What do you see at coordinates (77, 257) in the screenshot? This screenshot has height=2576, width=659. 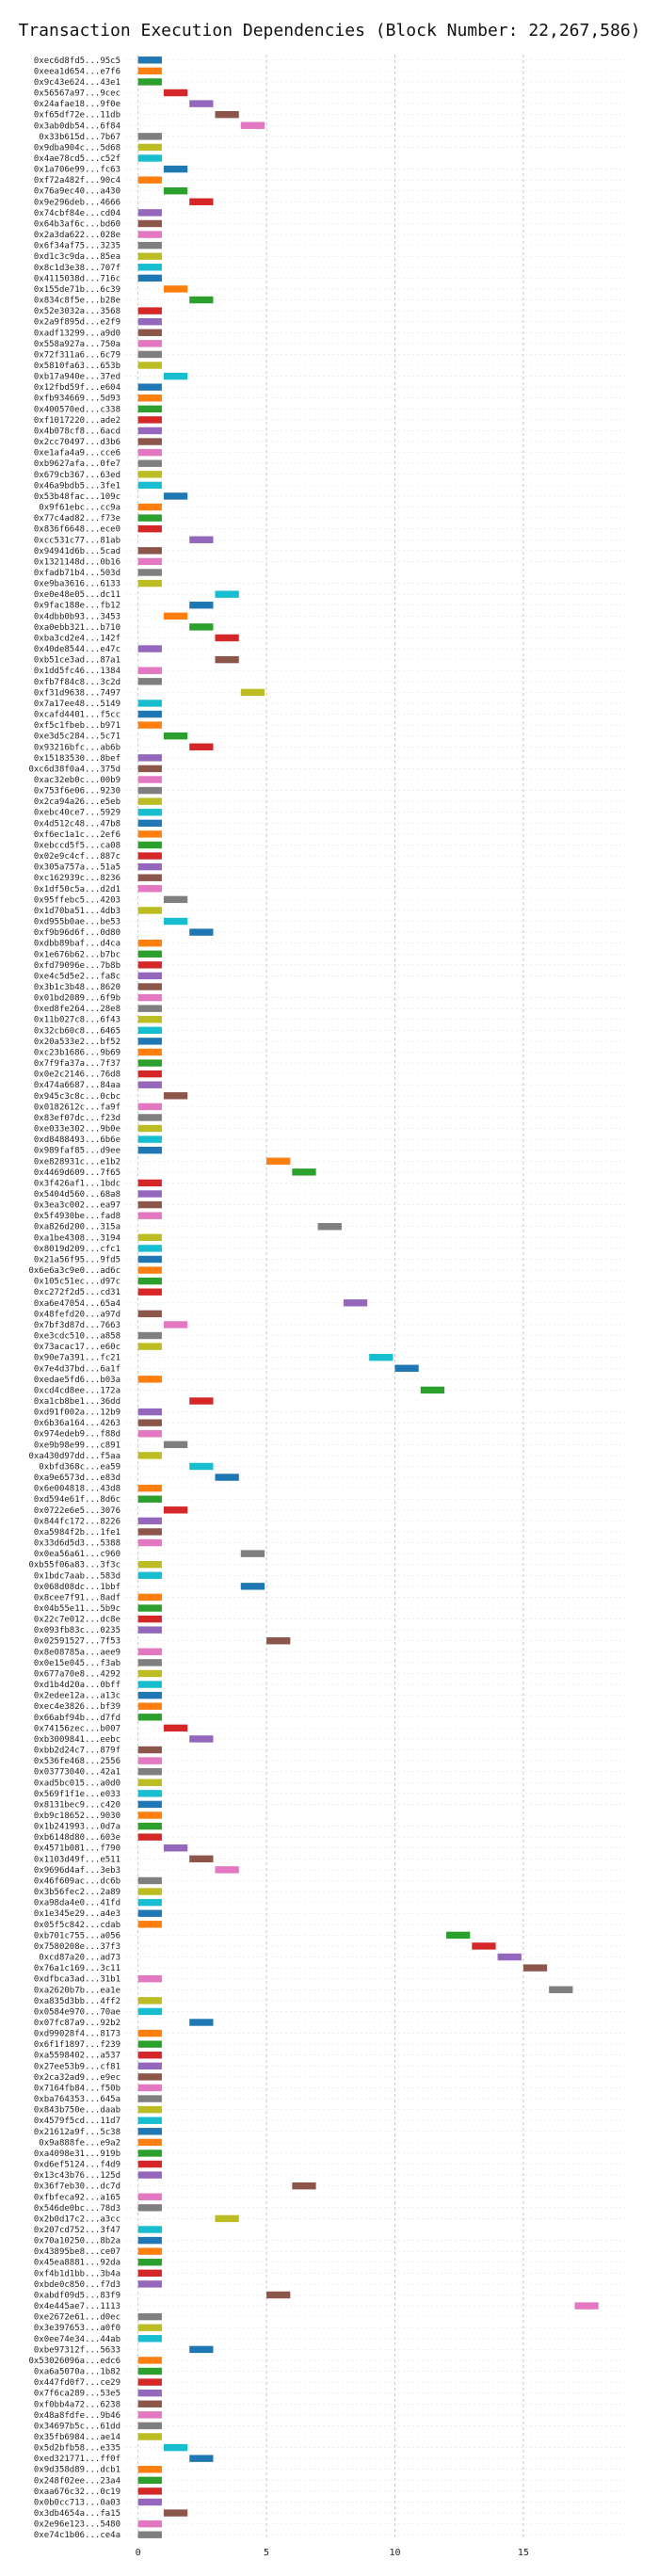 I see `tx-label: 0xd1c3c9da...85ea` at bounding box center [77, 257].